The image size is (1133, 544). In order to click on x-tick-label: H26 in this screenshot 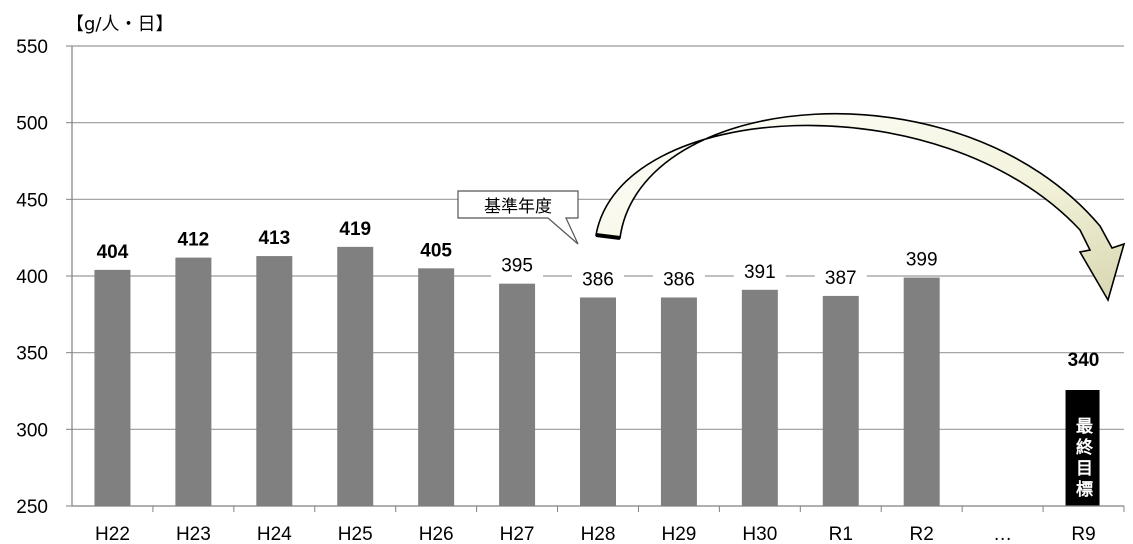, I will do `click(436, 534)`.